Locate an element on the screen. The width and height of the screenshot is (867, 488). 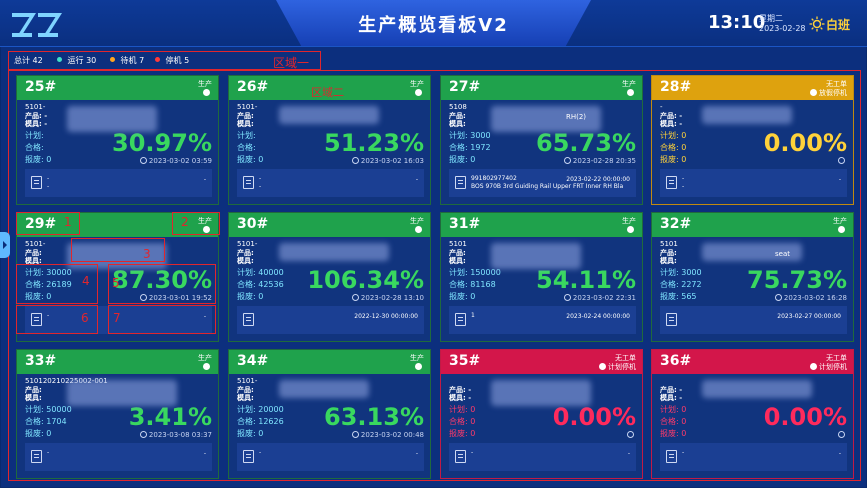
estimate-time-text: 2023-03-01 19:52 is located at coordinates (180, 298).